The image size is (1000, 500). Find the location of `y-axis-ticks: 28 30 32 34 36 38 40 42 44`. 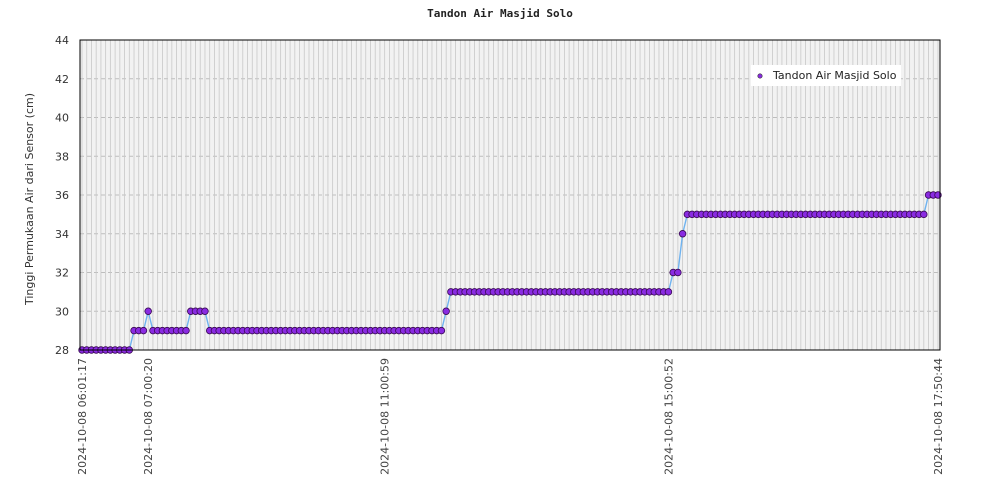

y-axis-ticks: 28 30 32 34 36 38 40 42 44 is located at coordinates (62, 195).